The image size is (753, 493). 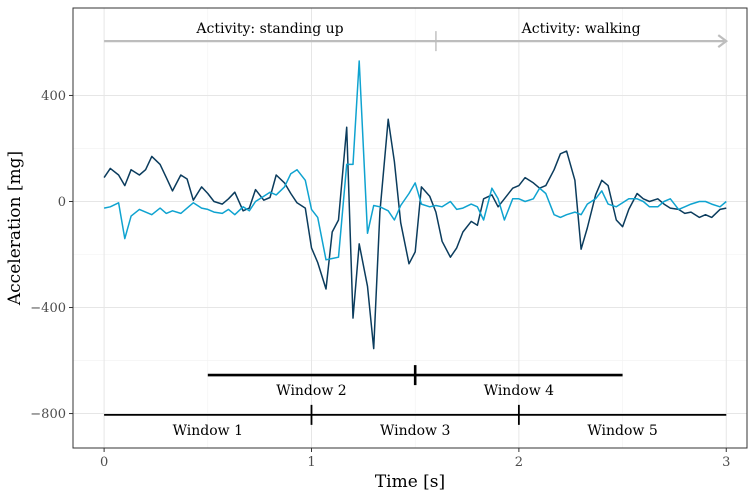 I want to click on activity-left-label: Activity: standing up, so click(x=269, y=29).